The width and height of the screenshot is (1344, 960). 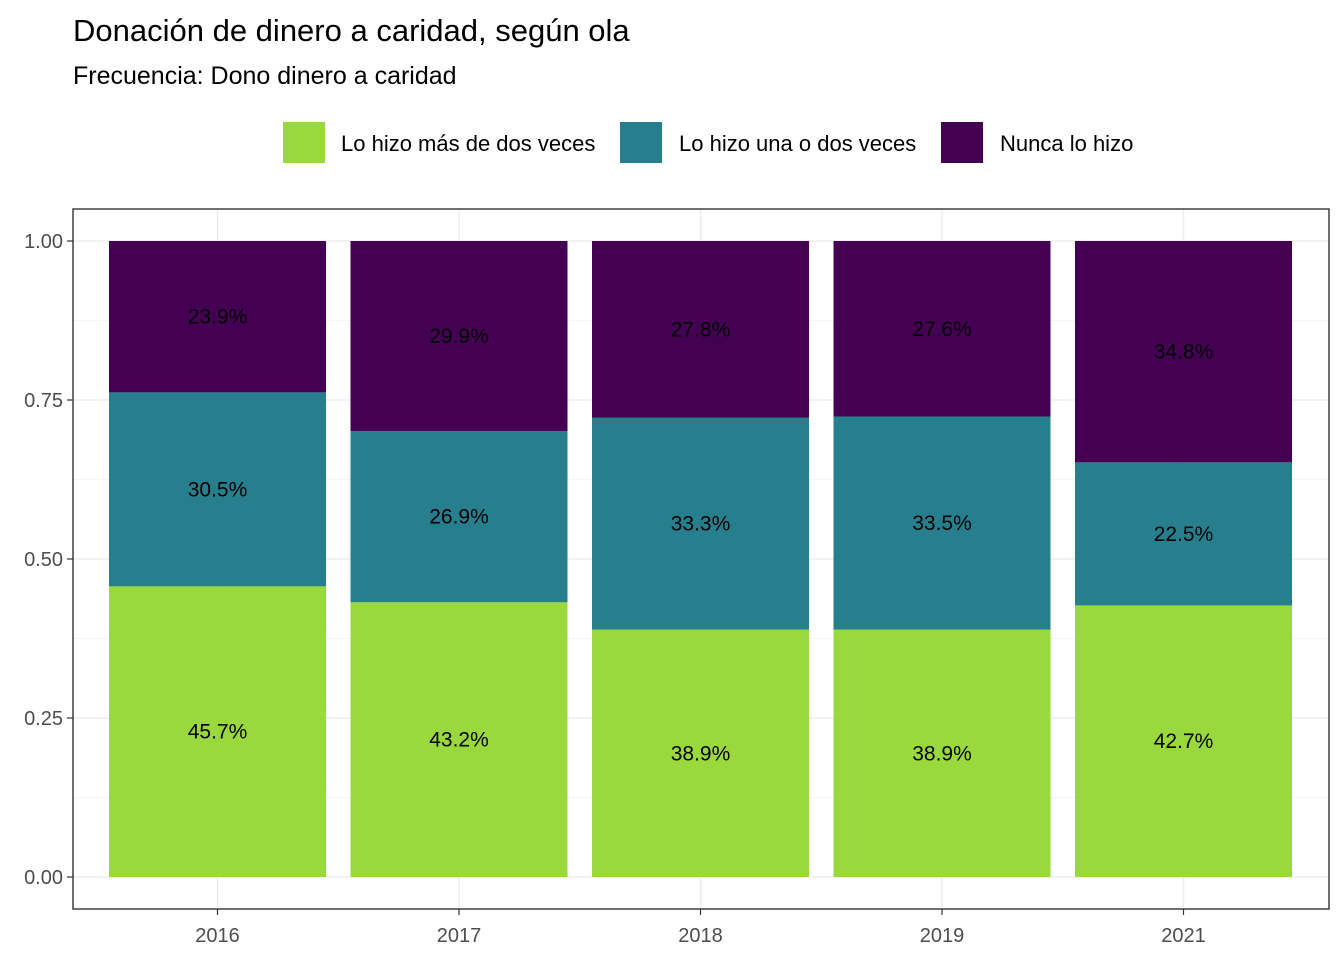 I want to click on data-label-2021-series-2: 22.5%, so click(x=1184, y=534).